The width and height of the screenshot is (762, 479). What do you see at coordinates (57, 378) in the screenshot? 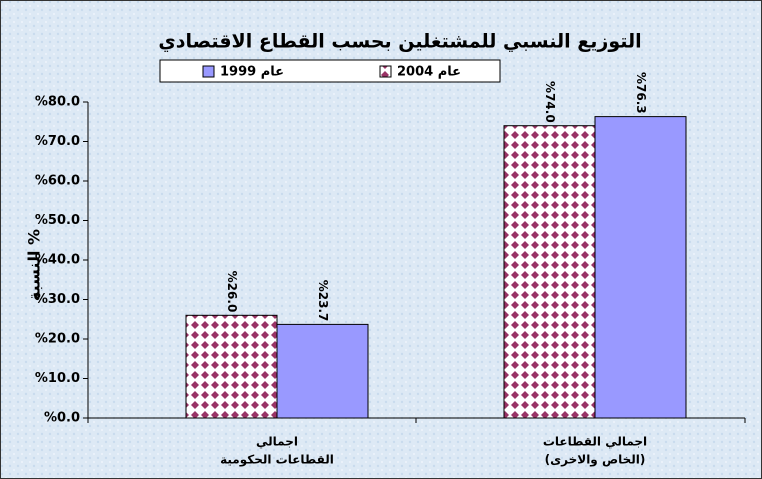
I see `y-tick-label: %10.0` at bounding box center [57, 378].